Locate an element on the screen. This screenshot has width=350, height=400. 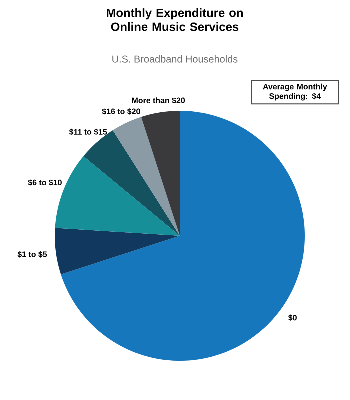
chart-title: Monthly Expenditure on Online Music Services is located at coordinates (175, 20).